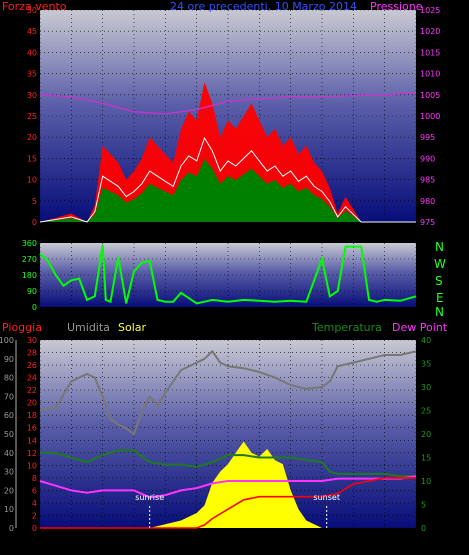  What do you see at coordinates (426, 387) in the screenshot?
I see `temperature-y-tick: 30` at bounding box center [426, 387].